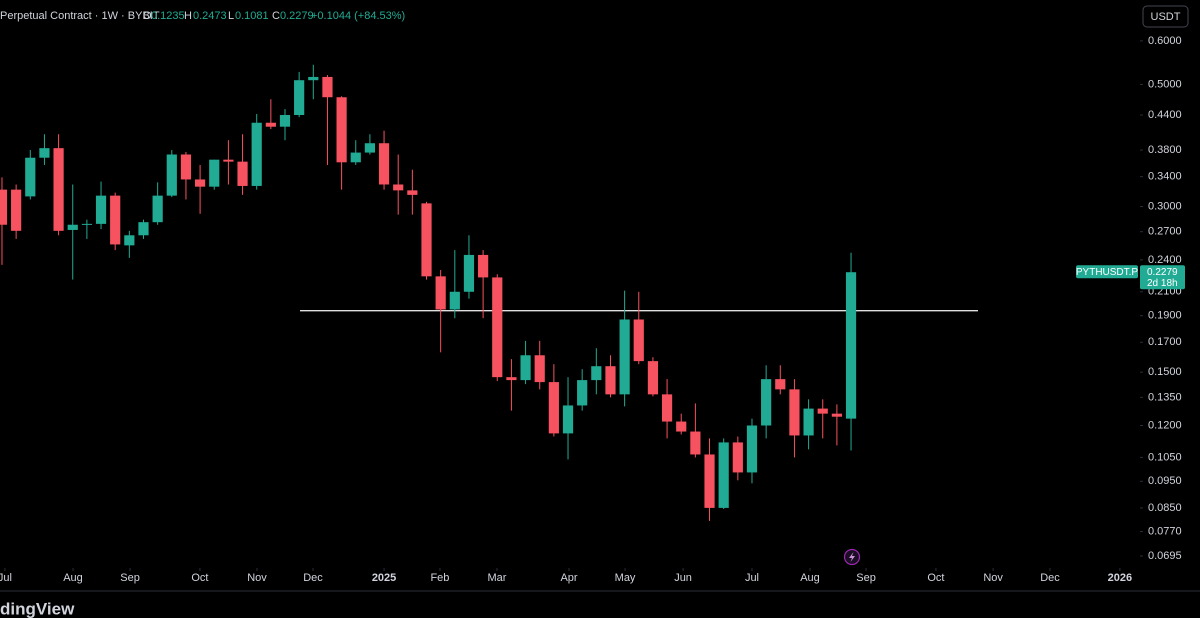  What do you see at coordinates (188, 16) in the screenshot?
I see `ohlc-letter: H` at bounding box center [188, 16].